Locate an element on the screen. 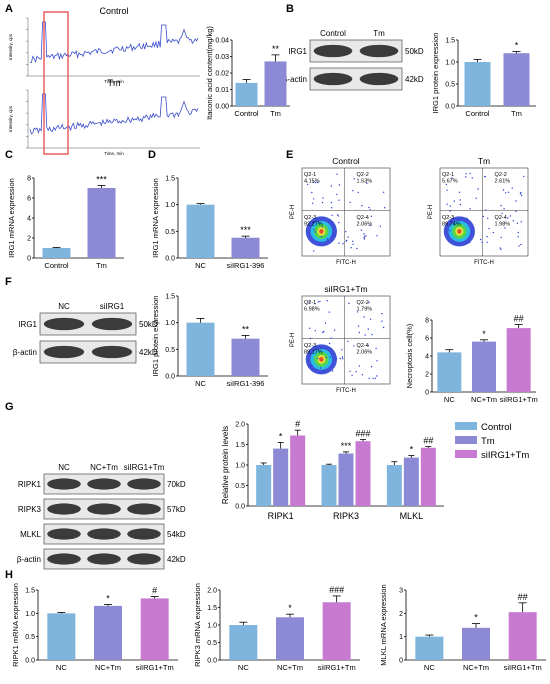 The image size is (550, 684). x-tick-label: Control is located at coordinates (246, 113).